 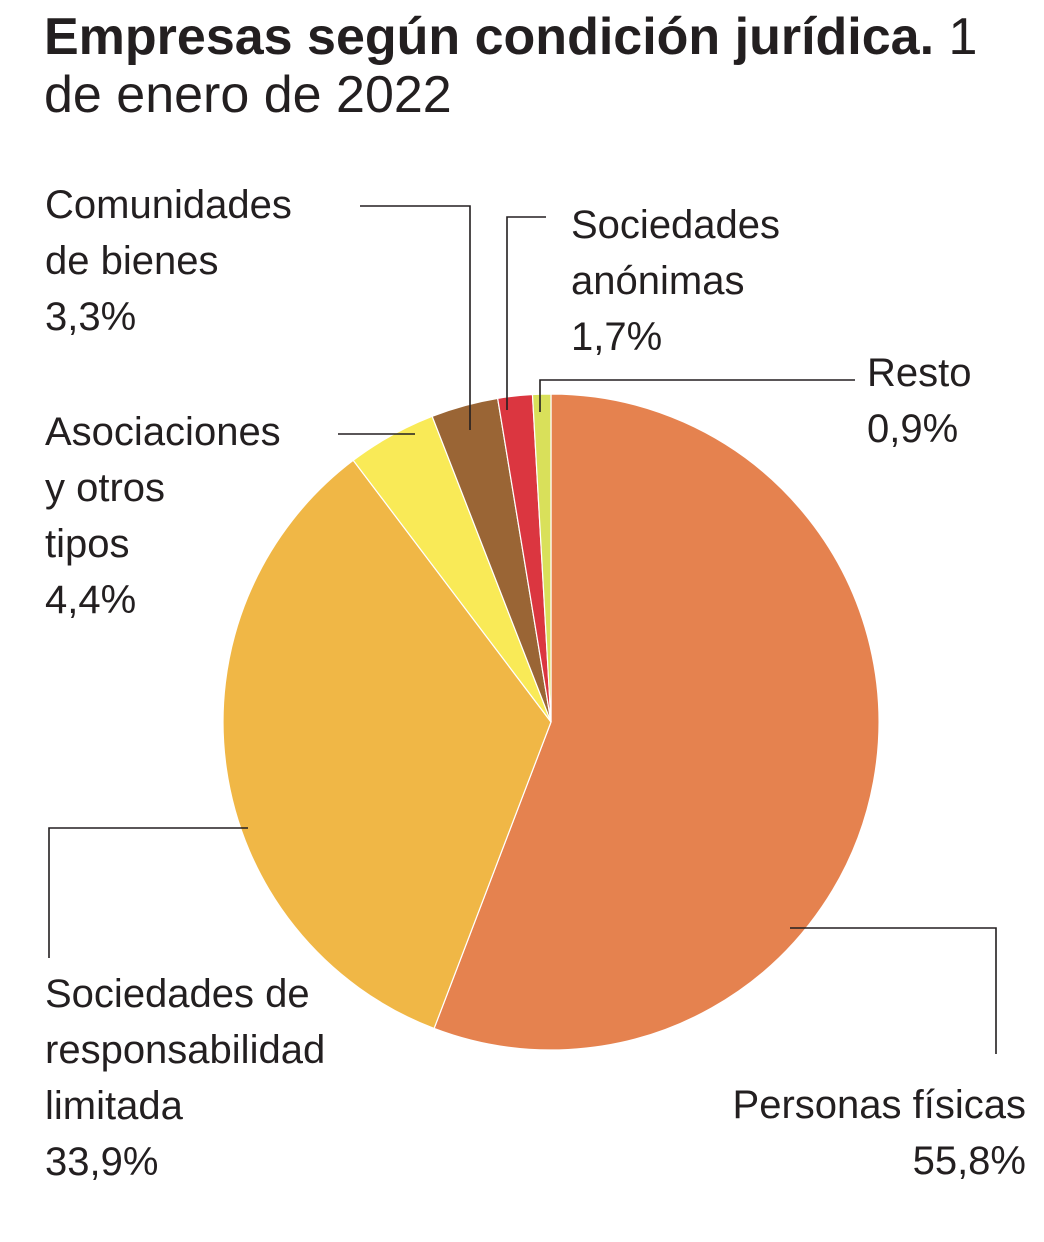 I want to click on leader-line-sociedades, so click(x=526, y=313).